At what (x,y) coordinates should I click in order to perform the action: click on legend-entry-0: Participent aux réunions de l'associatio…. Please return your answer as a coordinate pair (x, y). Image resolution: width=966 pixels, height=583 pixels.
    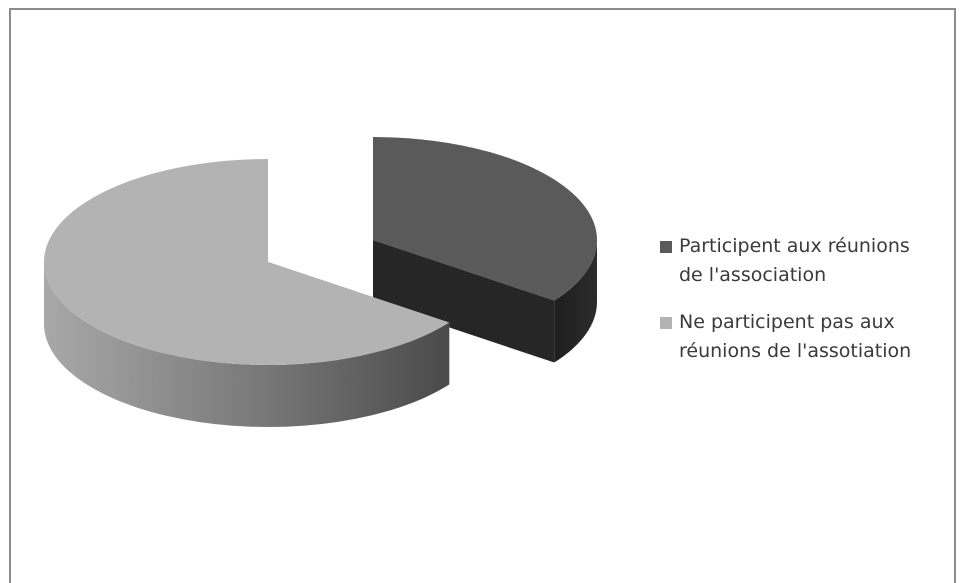
    Looking at the image, I should click on (810, 261).